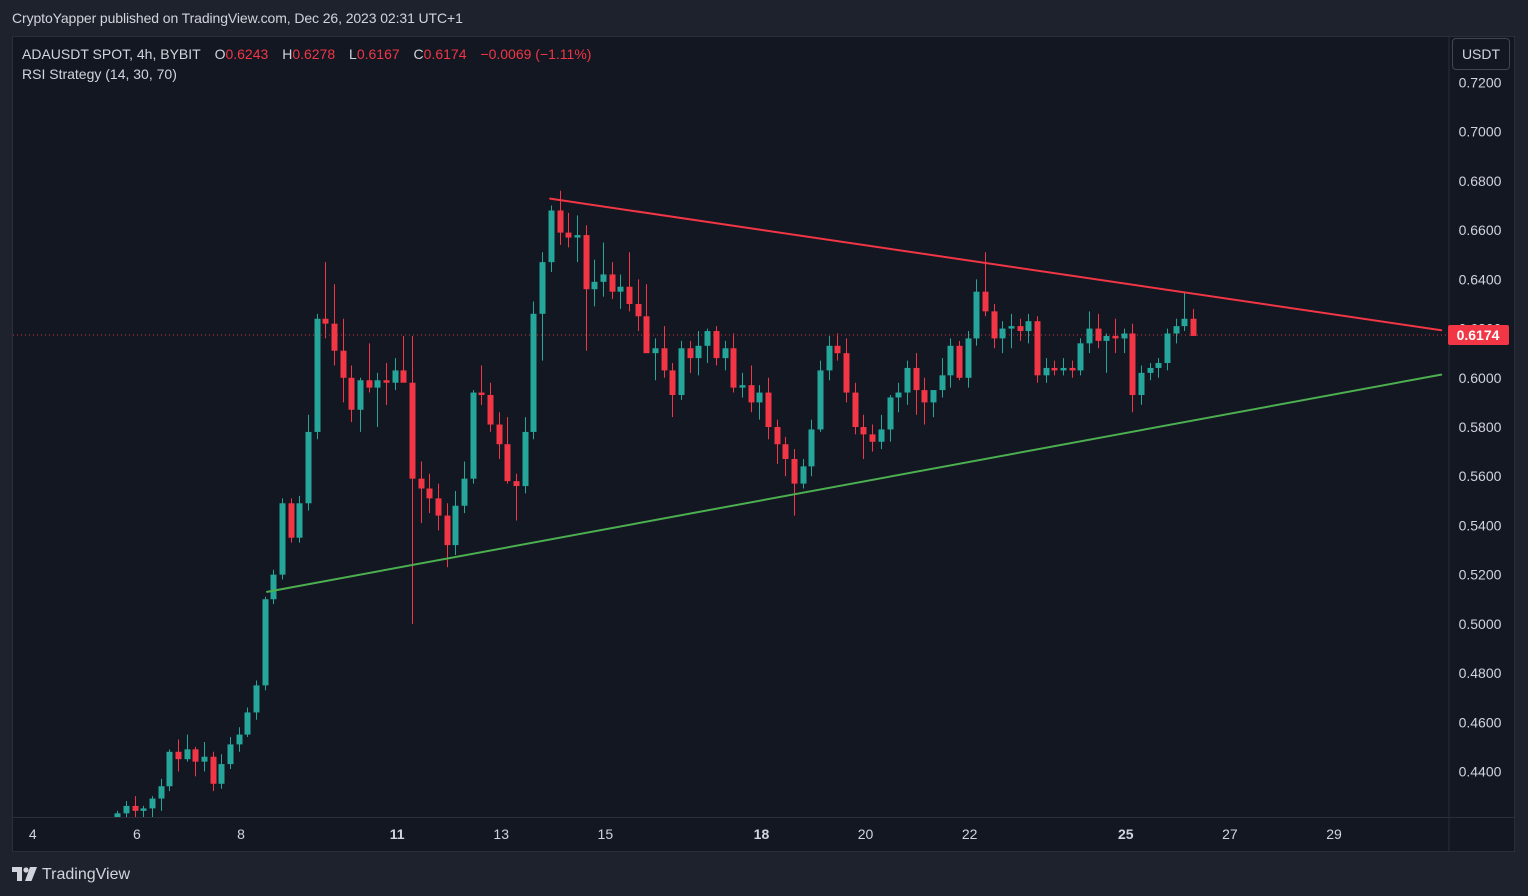 The image size is (1528, 896). Describe the element at coordinates (1480, 771) in the screenshot. I see `price-tick-label: 0.4400` at that location.